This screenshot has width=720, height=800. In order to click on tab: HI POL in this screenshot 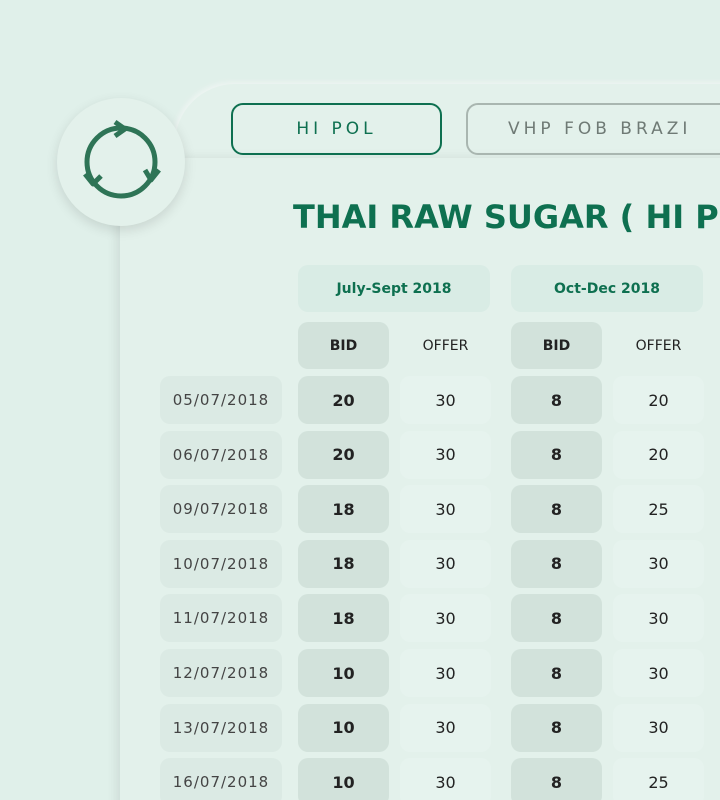, I will do `click(336, 129)`.